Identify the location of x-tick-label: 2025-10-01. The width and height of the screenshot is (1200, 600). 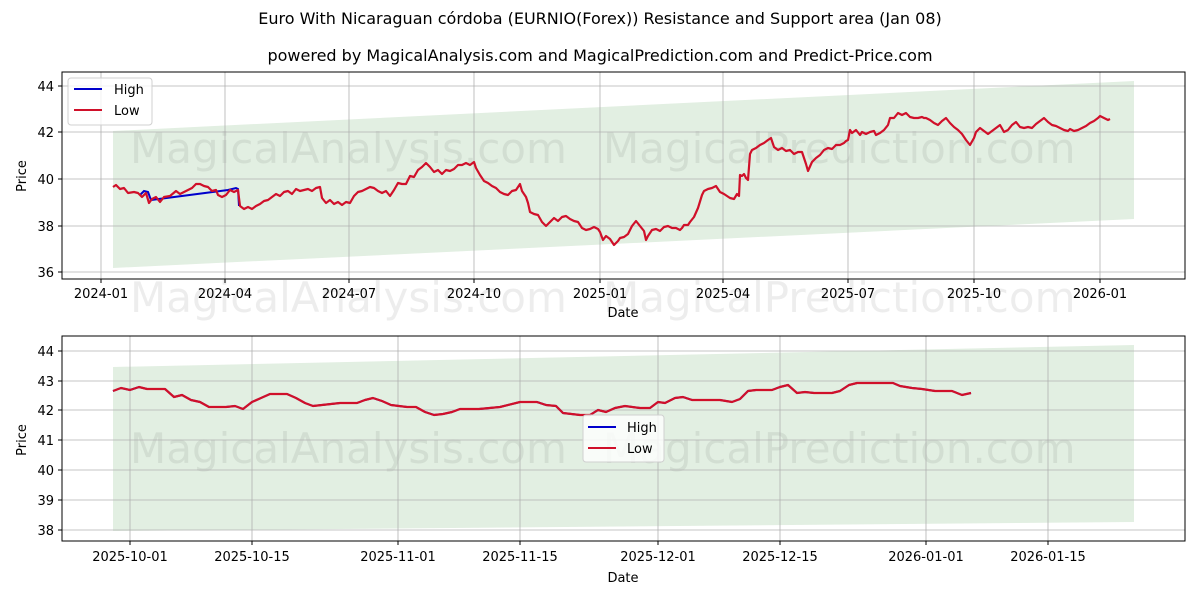
(130, 557).